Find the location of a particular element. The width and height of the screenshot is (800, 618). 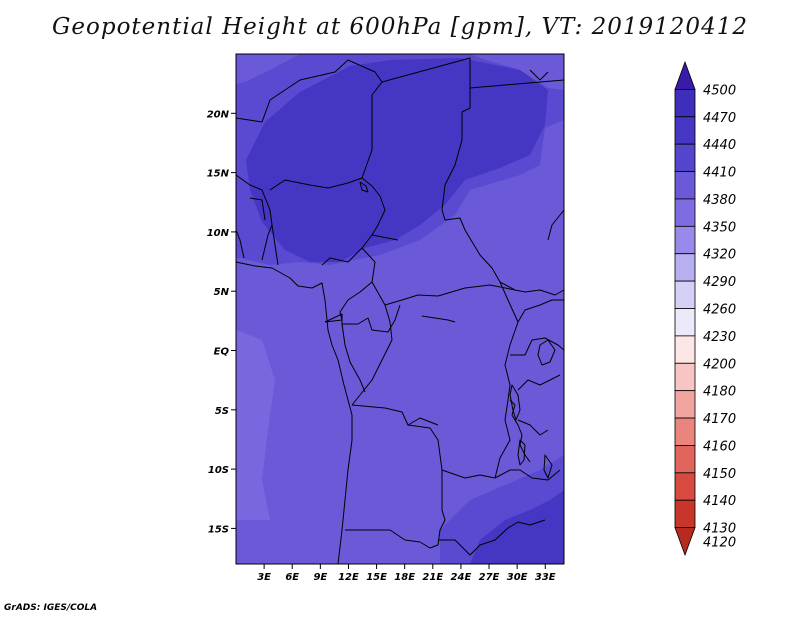

lon-tick-label: 33E is located at coordinates (545, 577).